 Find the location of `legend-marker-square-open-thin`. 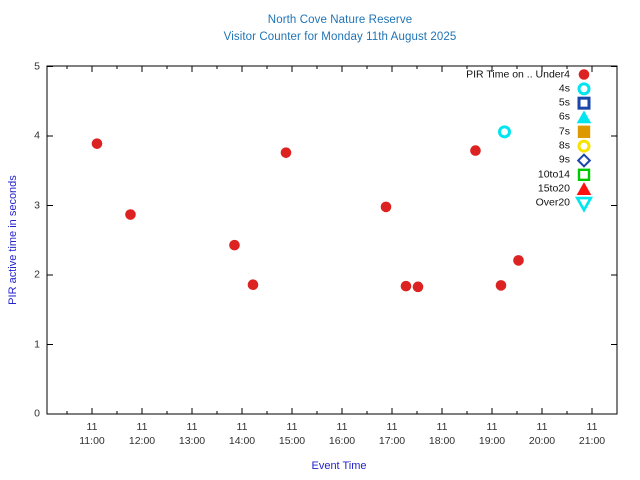

legend-marker-square-open-thin is located at coordinates (584, 175).